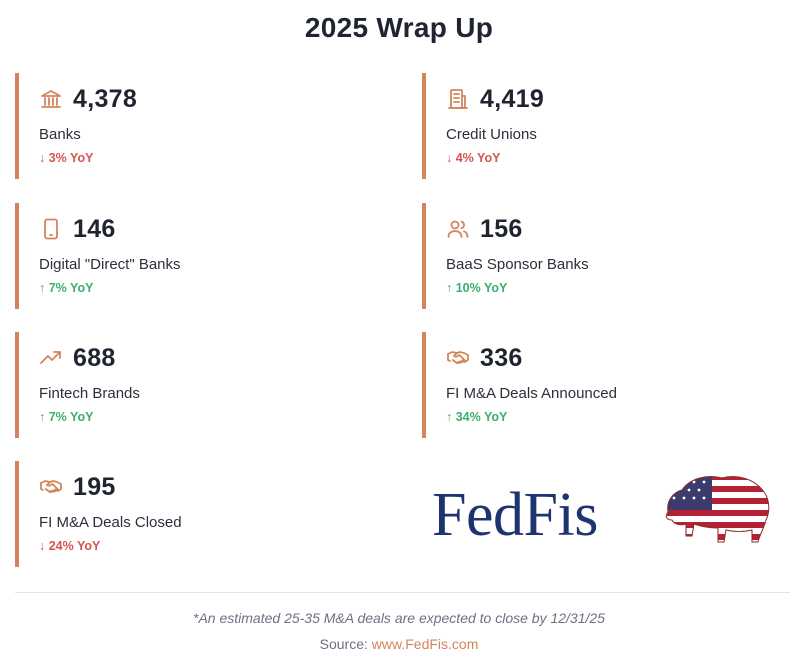  What do you see at coordinates (94, 357) in the screenshot?
I see `stat-value: 688` at bounding box center [94, 357].